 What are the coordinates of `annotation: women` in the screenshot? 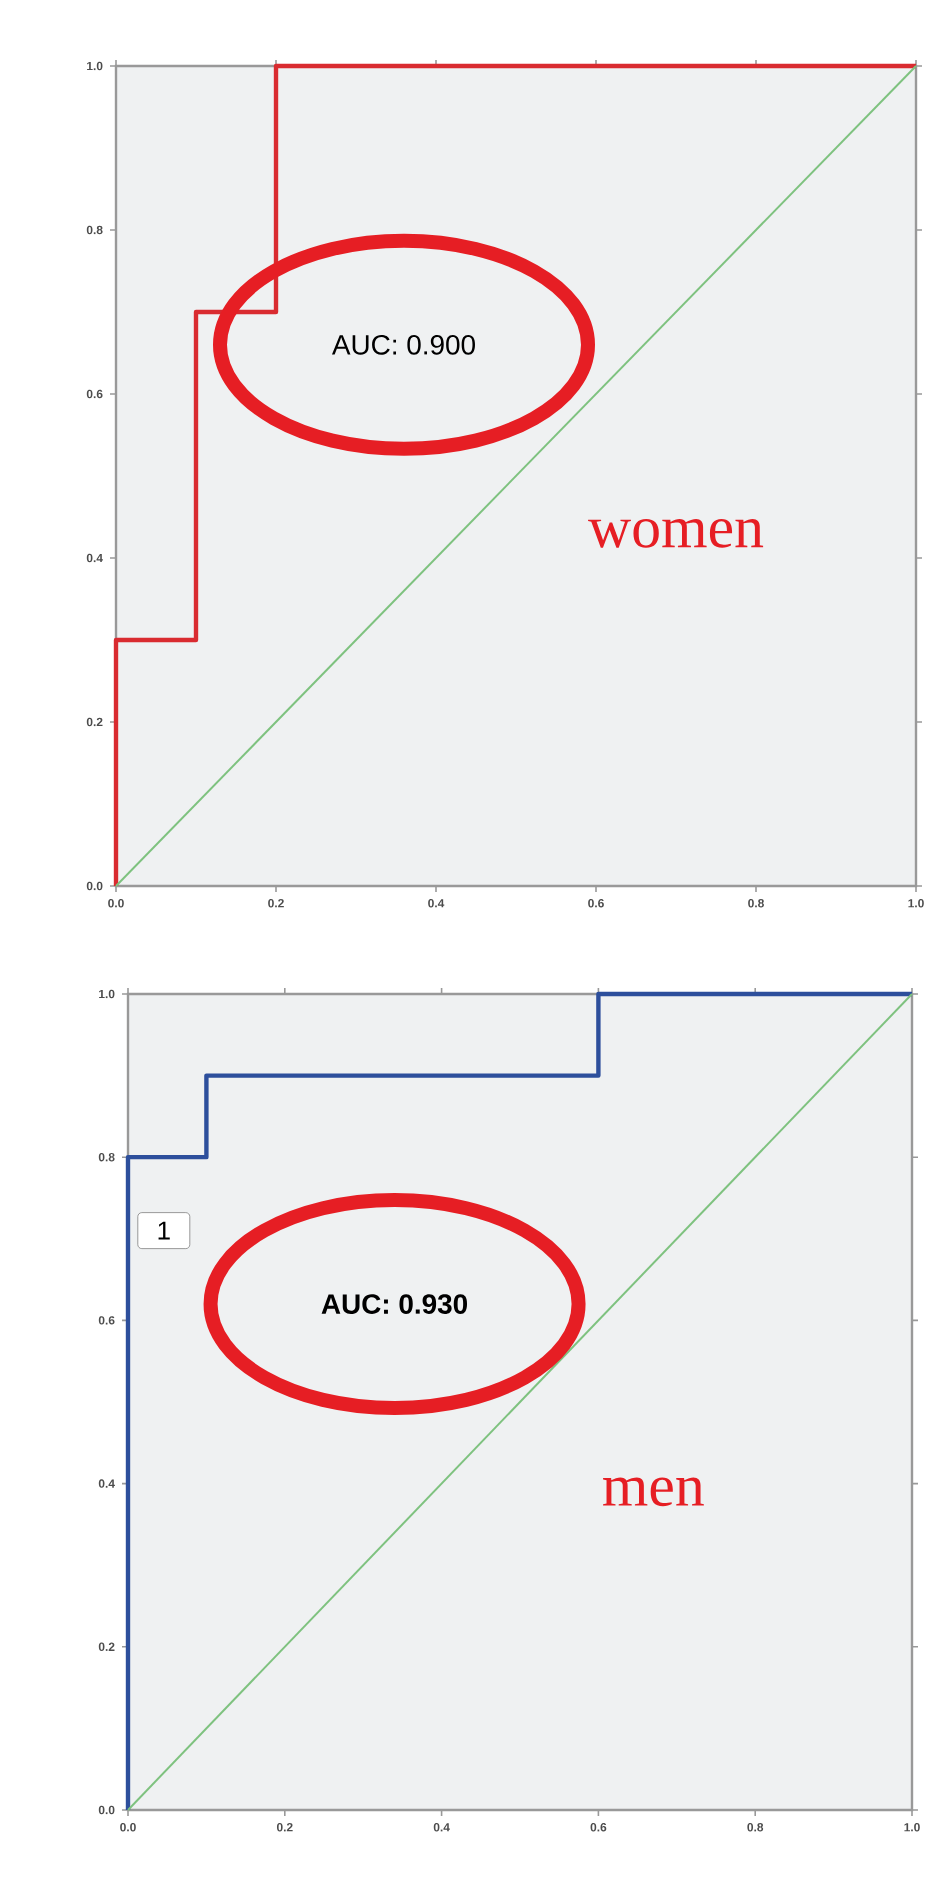 It's located at (676, 533).